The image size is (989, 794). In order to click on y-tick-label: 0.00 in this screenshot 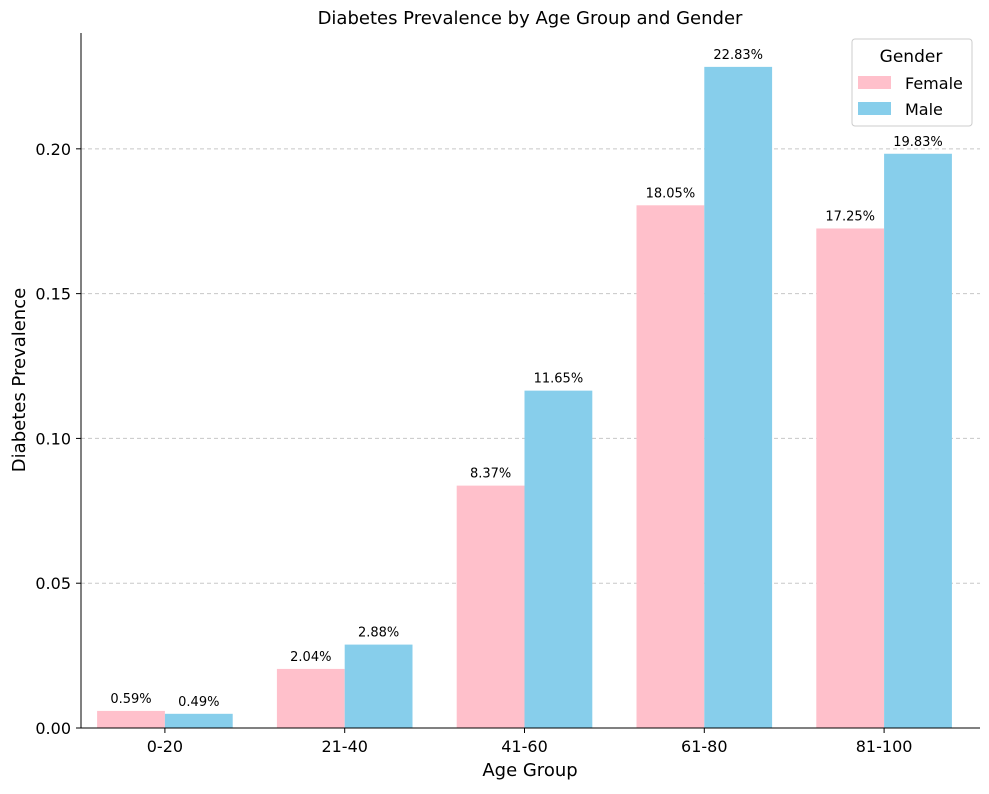, I will do `click(53, 728)`.